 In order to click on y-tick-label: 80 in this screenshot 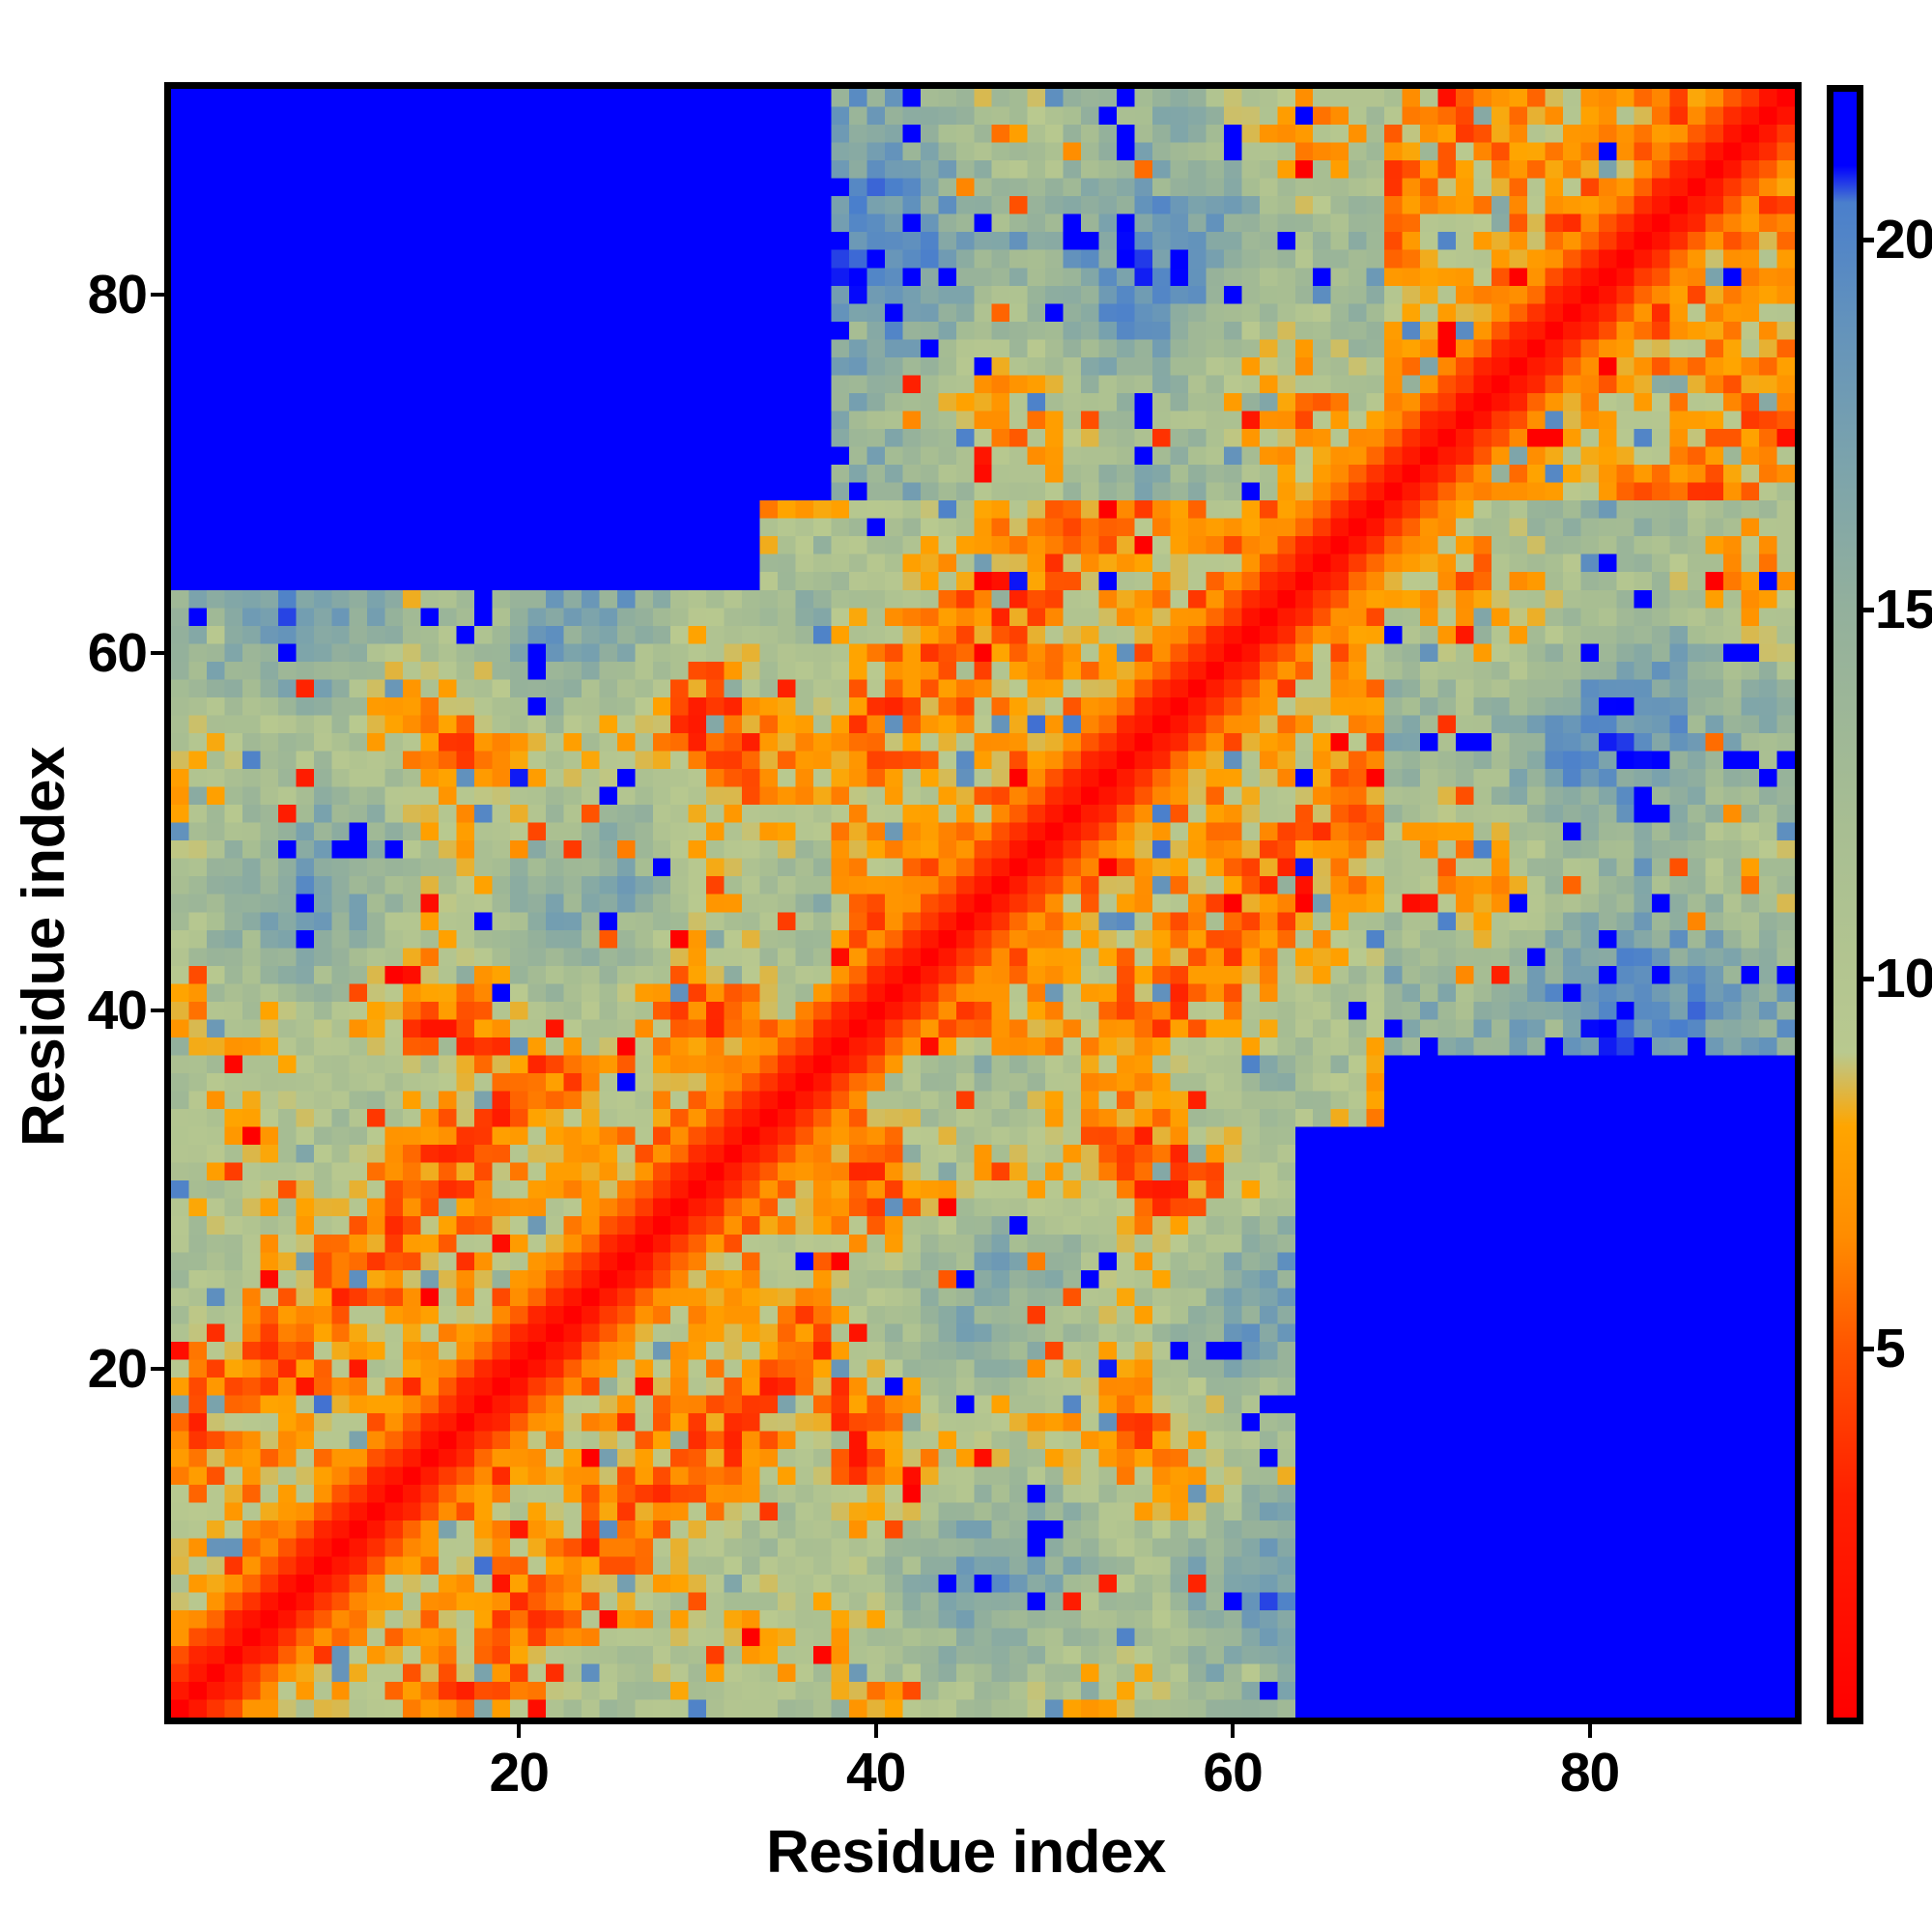, I will do `click(117, 295)`.